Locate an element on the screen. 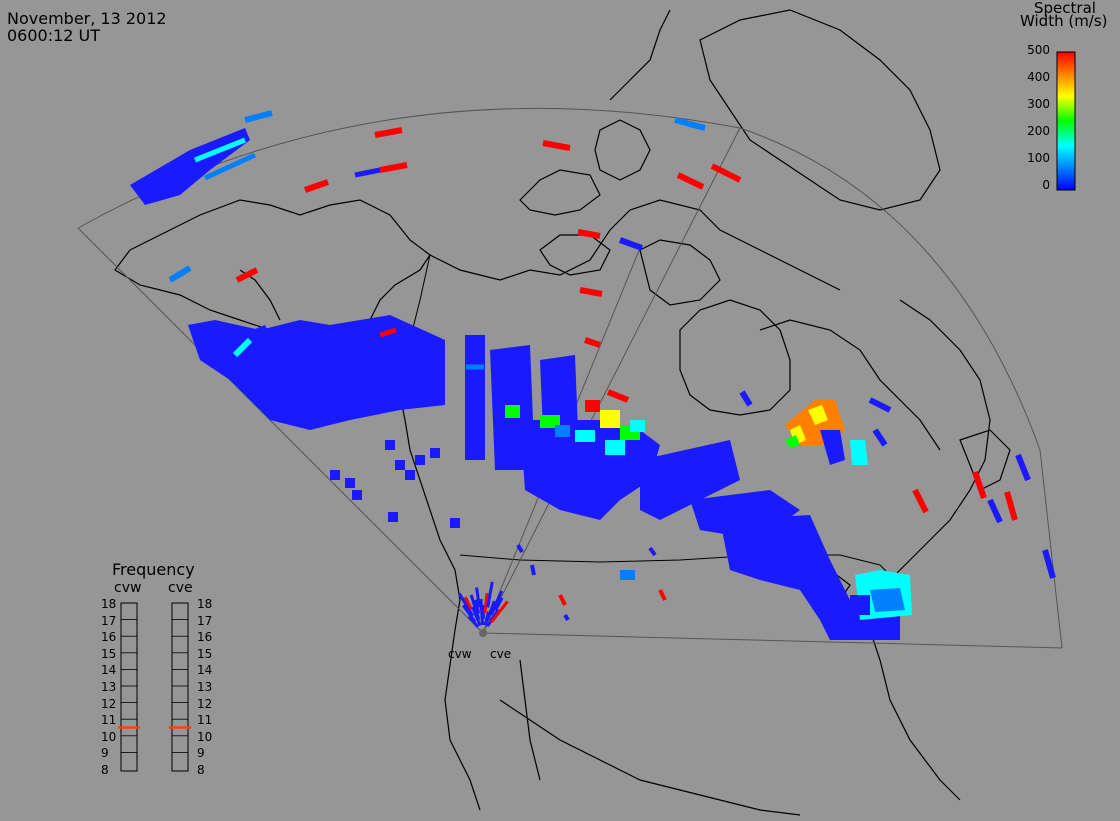 This screenshot has height=821, width=1120. radar-site-dot is located at coordinates (483, 633).